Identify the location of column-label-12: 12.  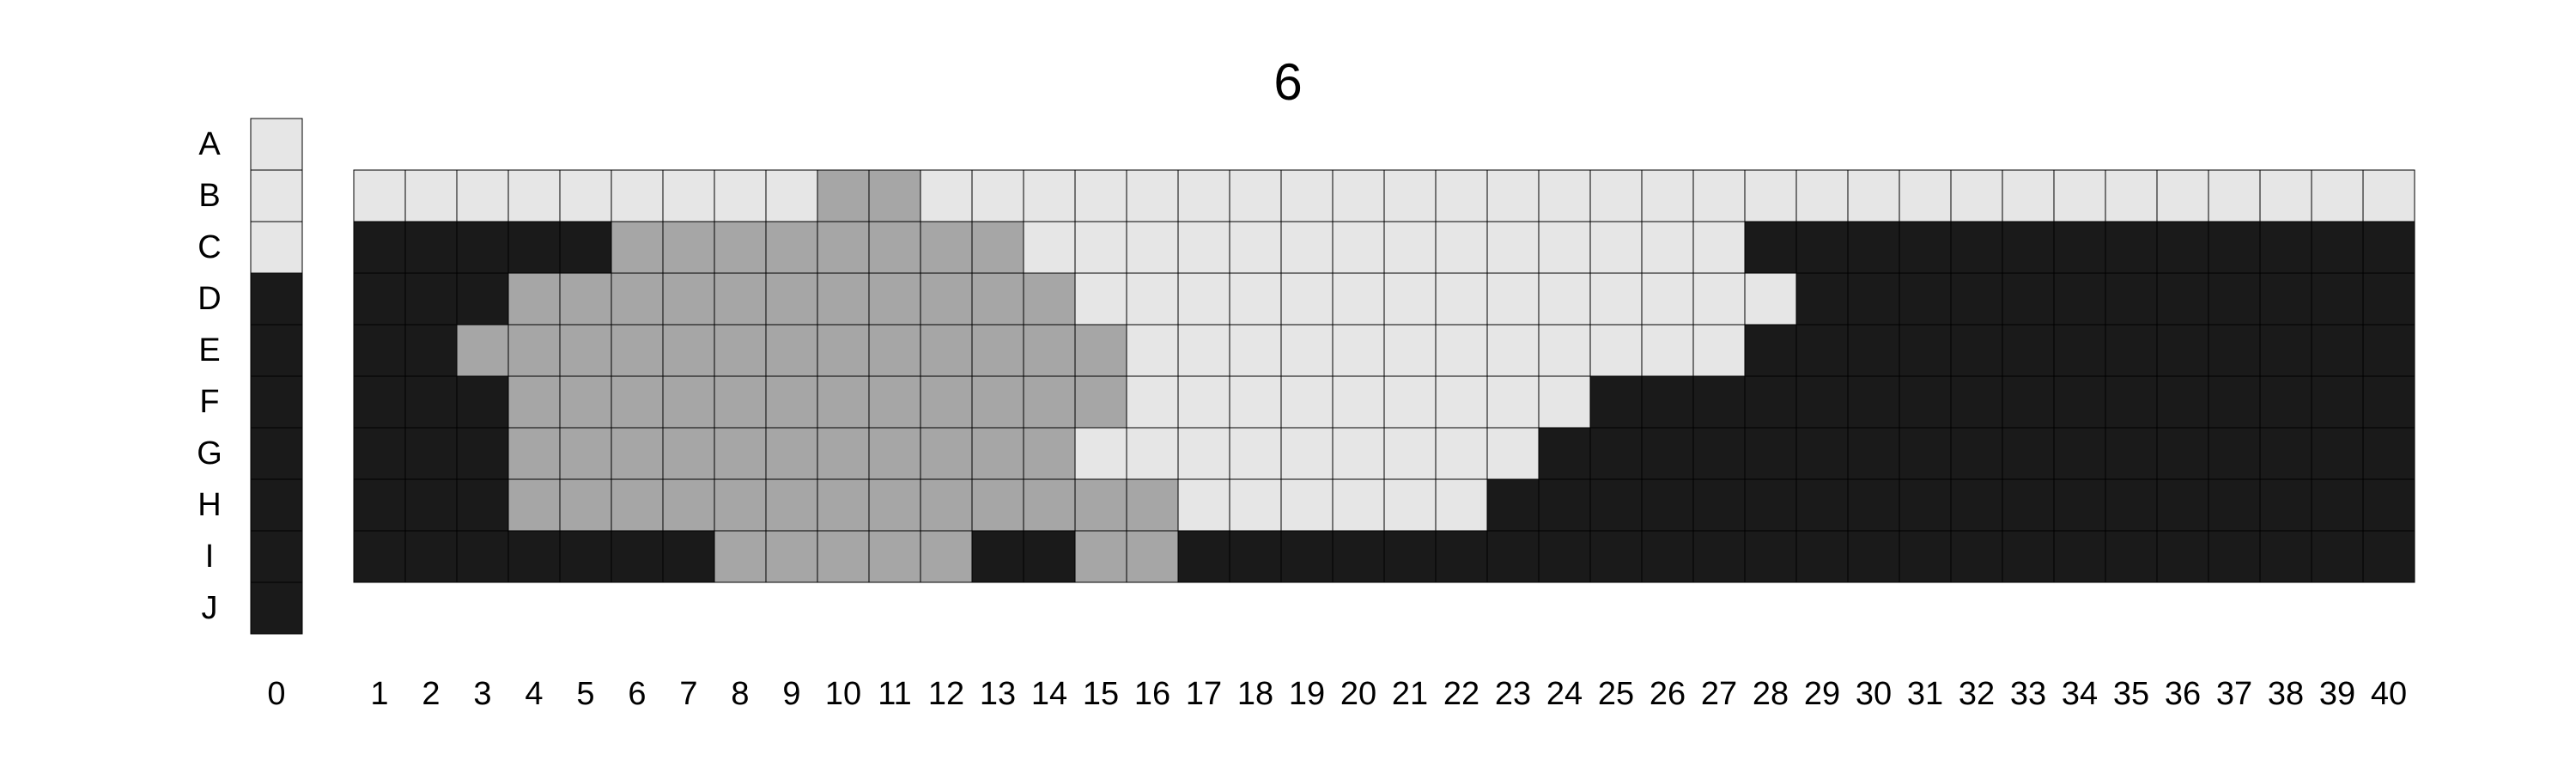
(946, 694).